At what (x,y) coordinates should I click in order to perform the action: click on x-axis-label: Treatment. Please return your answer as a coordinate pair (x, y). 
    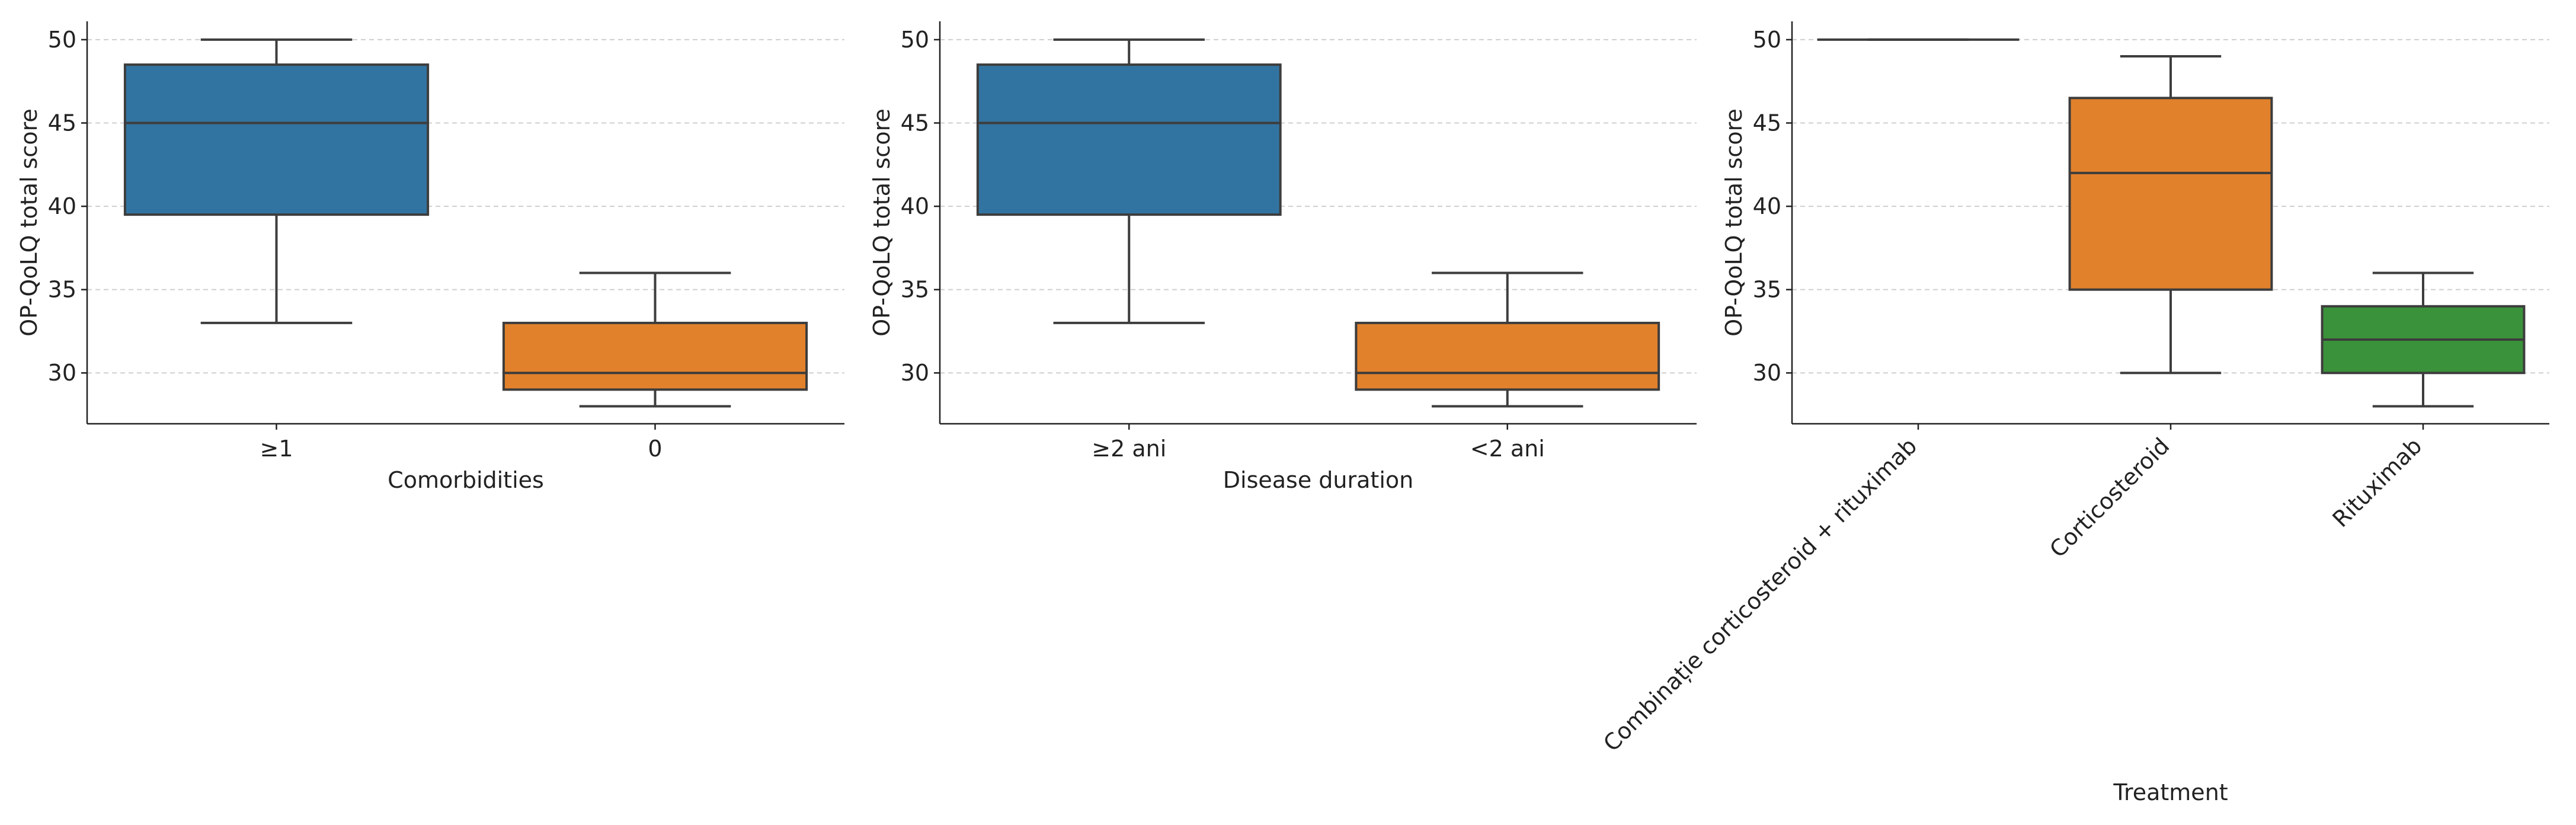
    Looking at the image, I should click on (2170, 792).